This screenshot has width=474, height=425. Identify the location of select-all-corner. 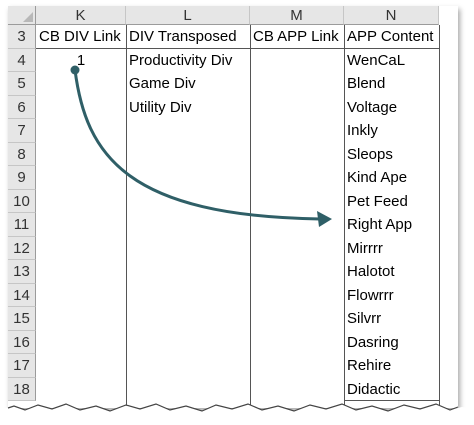
(22, 15).